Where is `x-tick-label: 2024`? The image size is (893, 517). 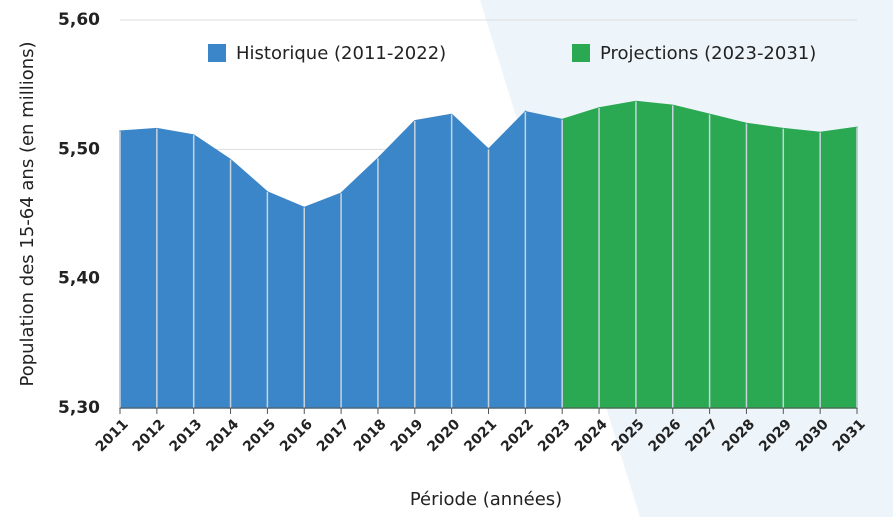
x-tick-label: 2024 is located at coordinates (591, 435).